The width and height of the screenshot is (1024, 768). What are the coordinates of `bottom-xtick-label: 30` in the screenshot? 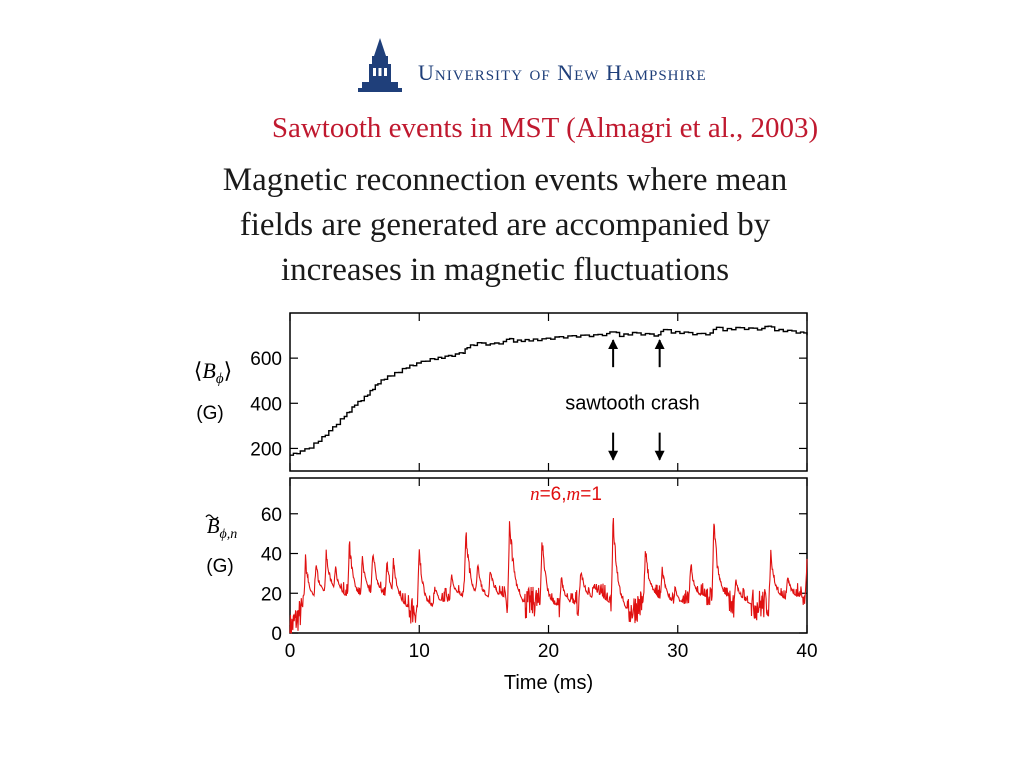 It's located at (677, 651).